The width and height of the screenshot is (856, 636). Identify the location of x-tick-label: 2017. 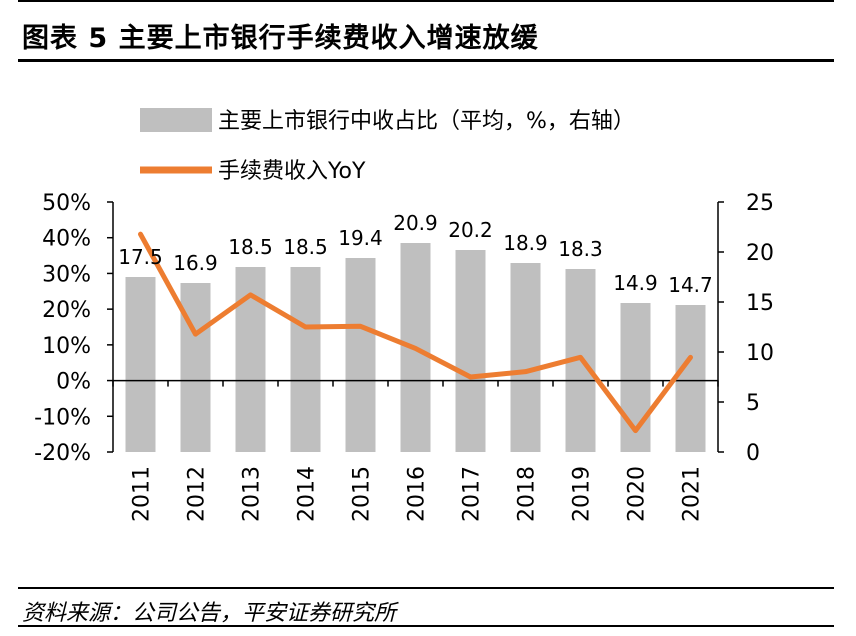
(472, 494).